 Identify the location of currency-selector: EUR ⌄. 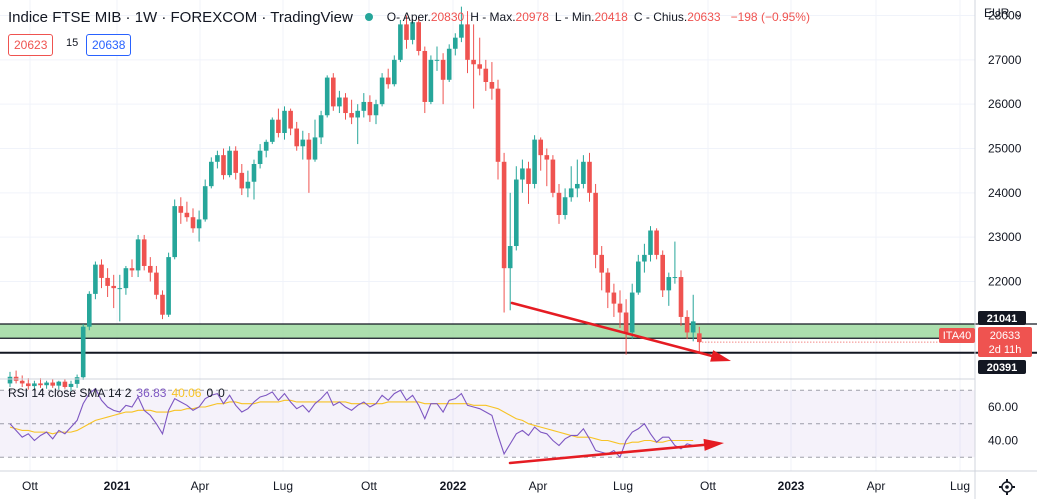
(1003, 13).